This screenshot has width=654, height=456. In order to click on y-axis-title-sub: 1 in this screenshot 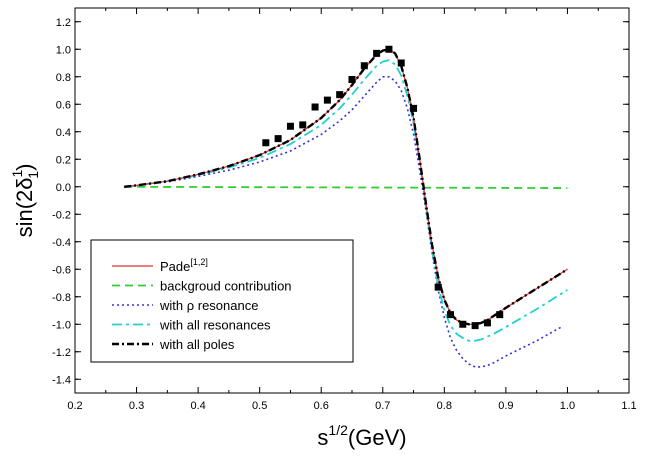, I will do `click(33, 175)`.